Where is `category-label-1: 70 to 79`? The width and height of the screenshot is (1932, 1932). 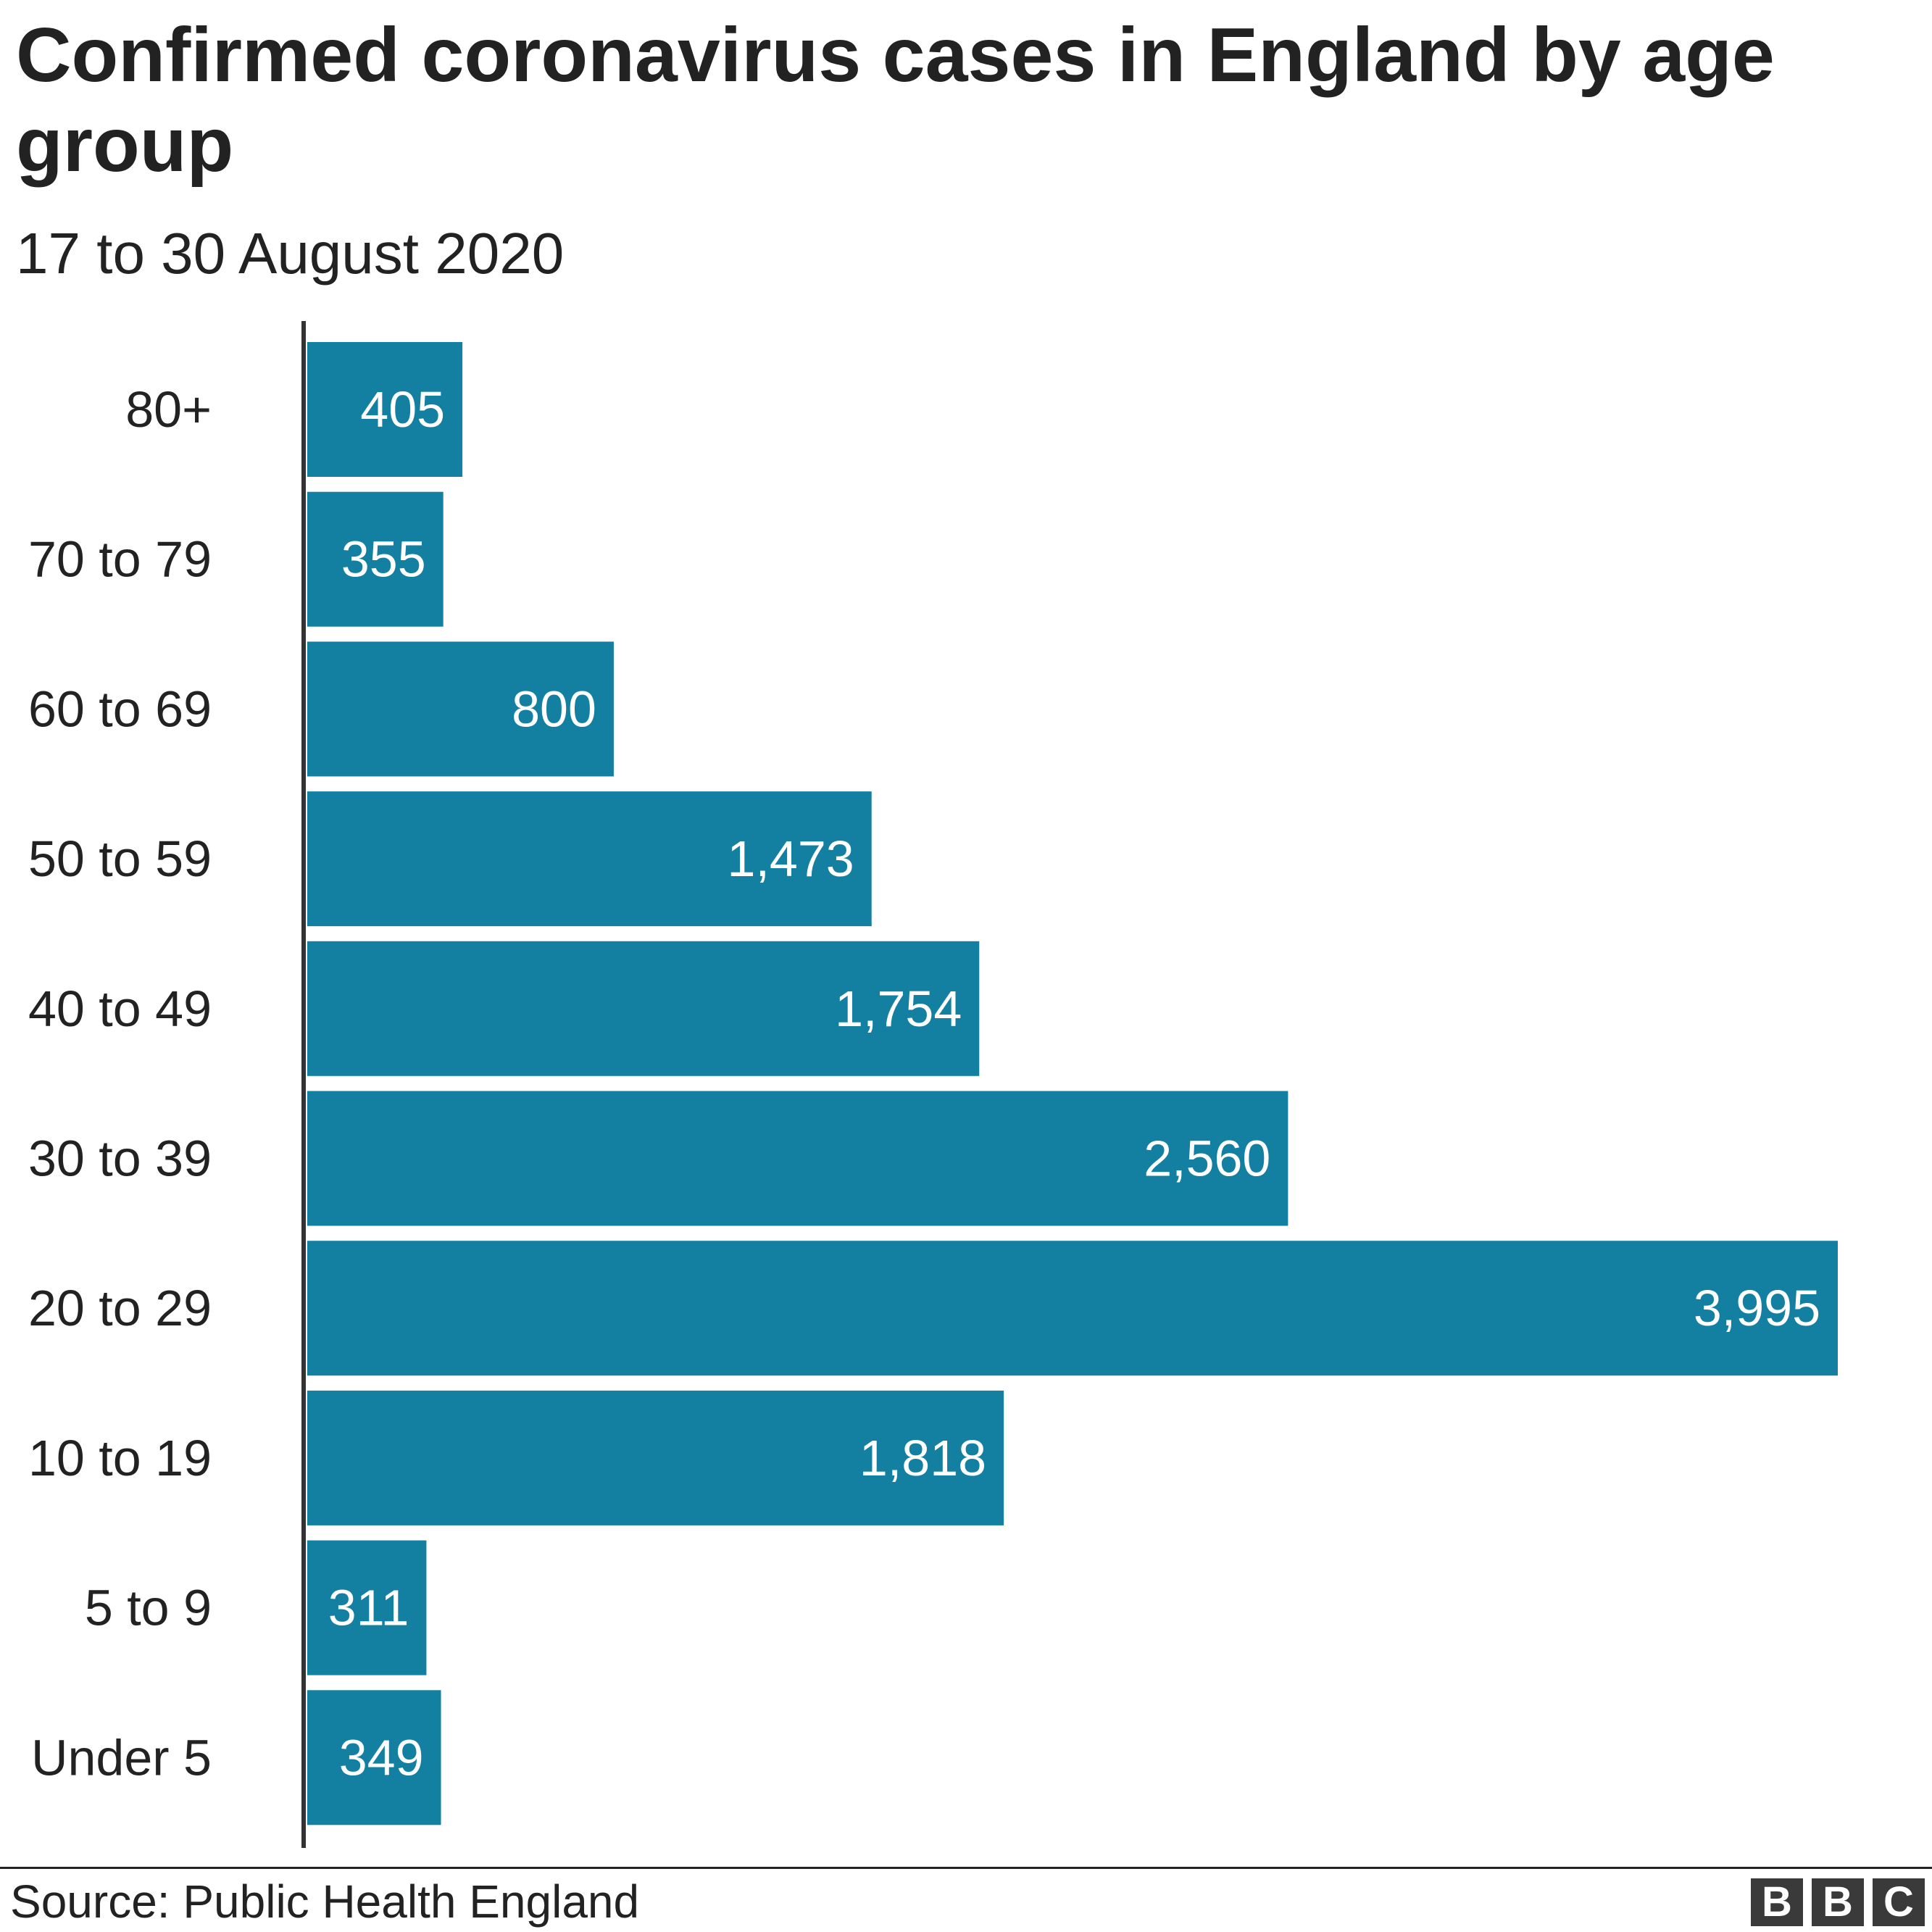
category-label-1: 70 to 79 is located at coordinates (120, 560).